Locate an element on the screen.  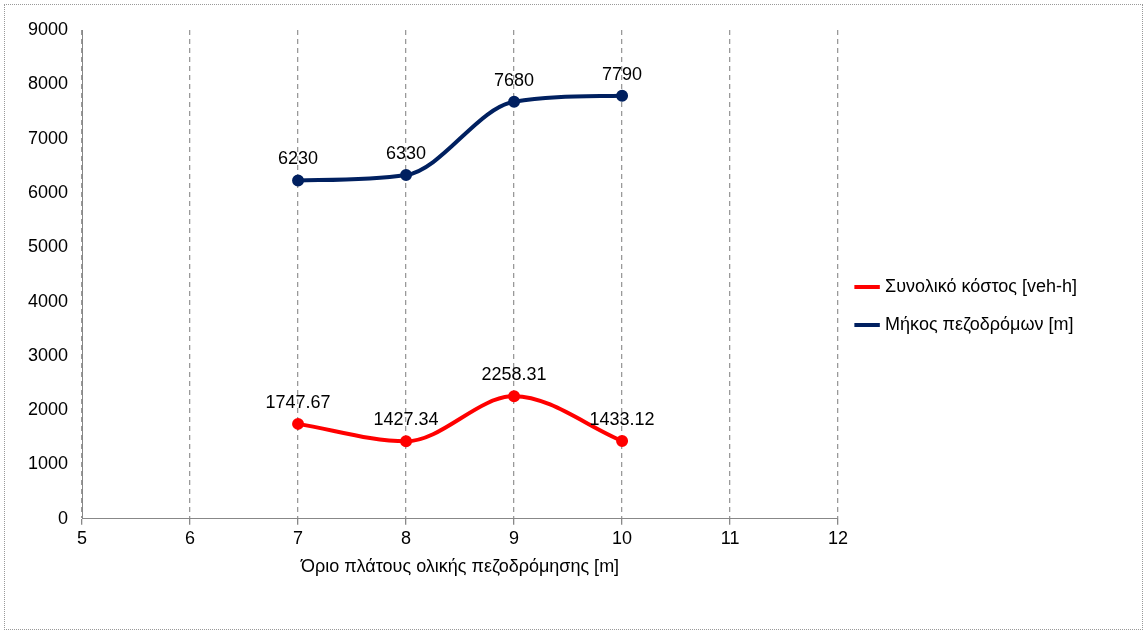
x-tick-label: 9 is located at coordinates (514, 537).